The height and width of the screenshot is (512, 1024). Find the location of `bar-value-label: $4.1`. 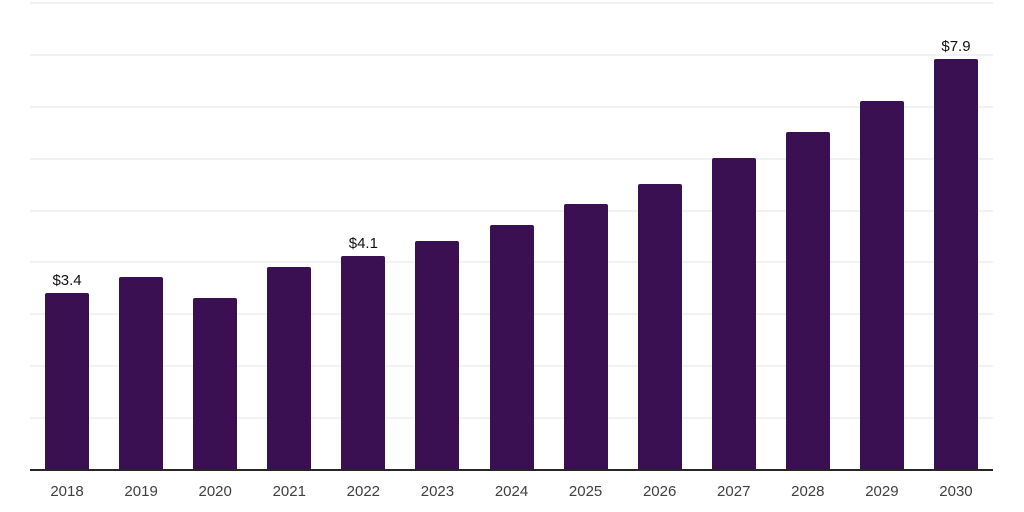

bar-value-label: $4.1 is located at coordinates (363, 244).